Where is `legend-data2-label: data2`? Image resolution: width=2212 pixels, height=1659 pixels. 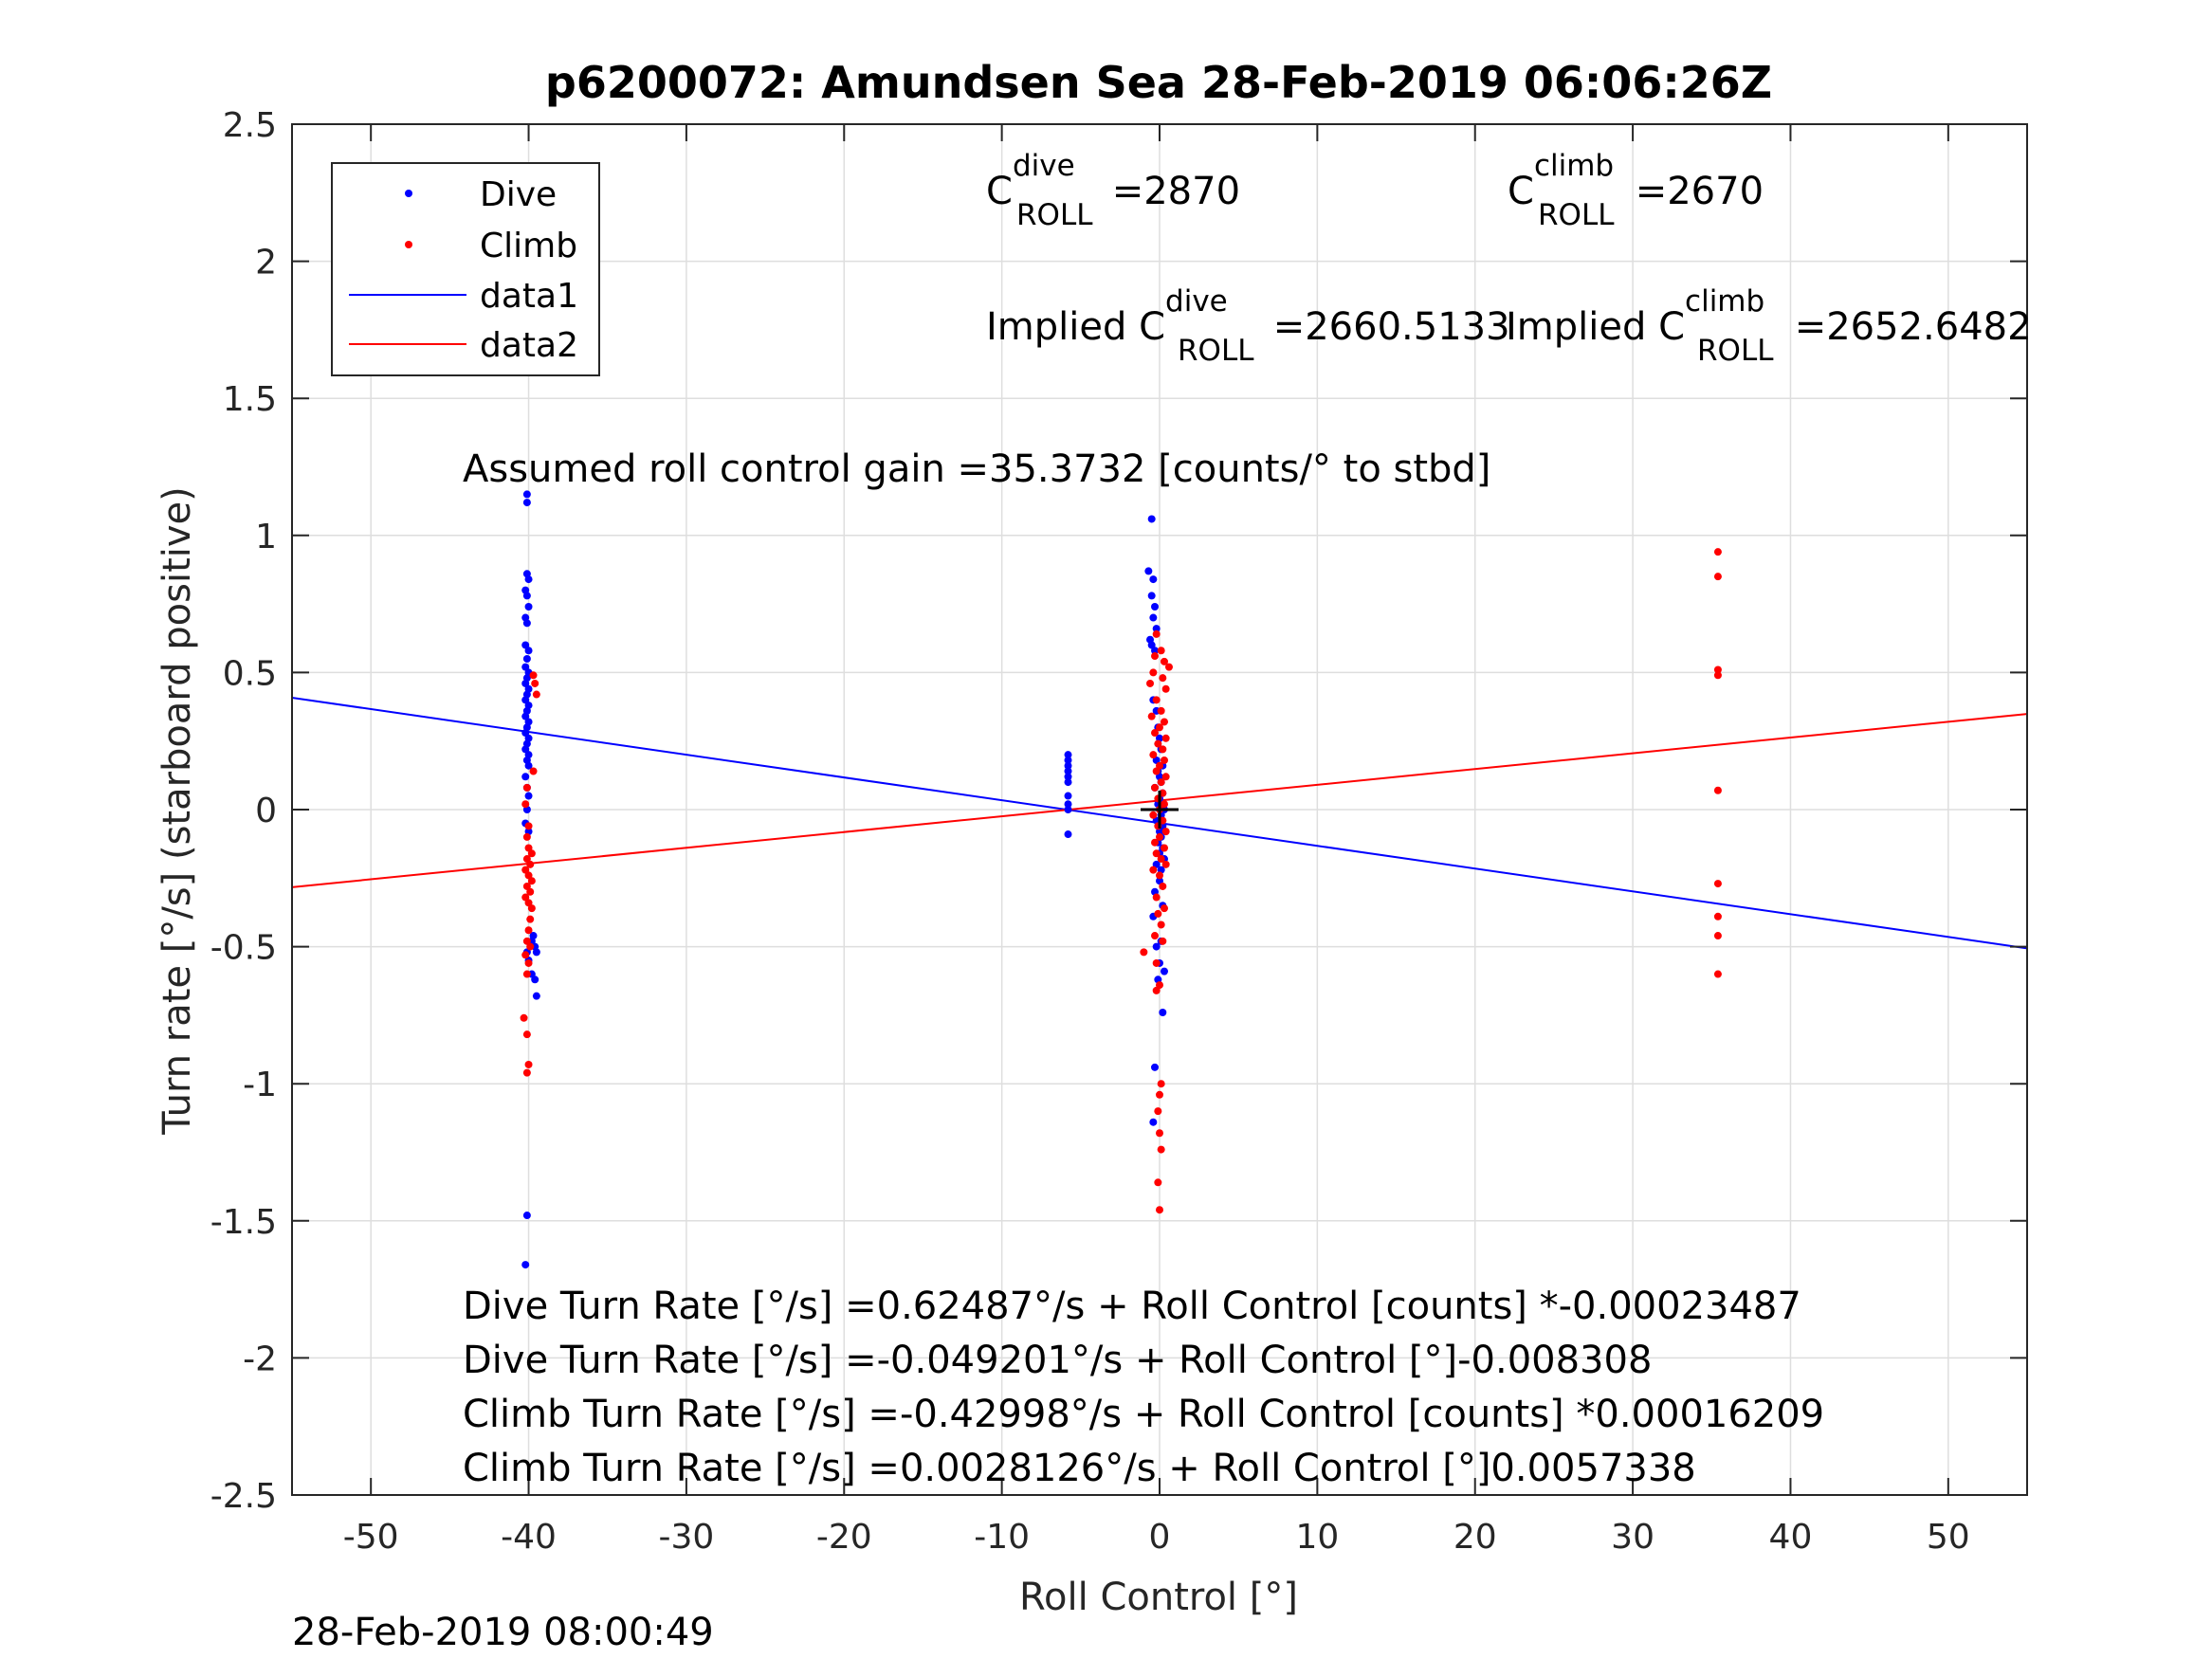
legend-data2-label: data2 is located at coordinates (529, 345).